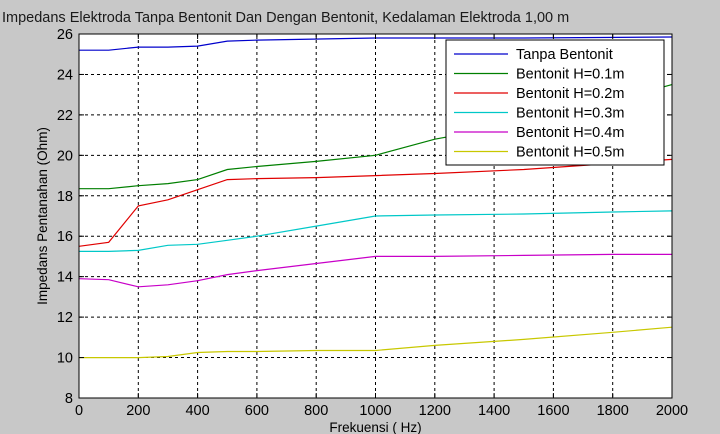 This screenshot has width=720, height=434. Describe the element at coordinates (570, 75) in the screenshot. I see `legend-entry-label: Bentonit H=0.1m` at that location.